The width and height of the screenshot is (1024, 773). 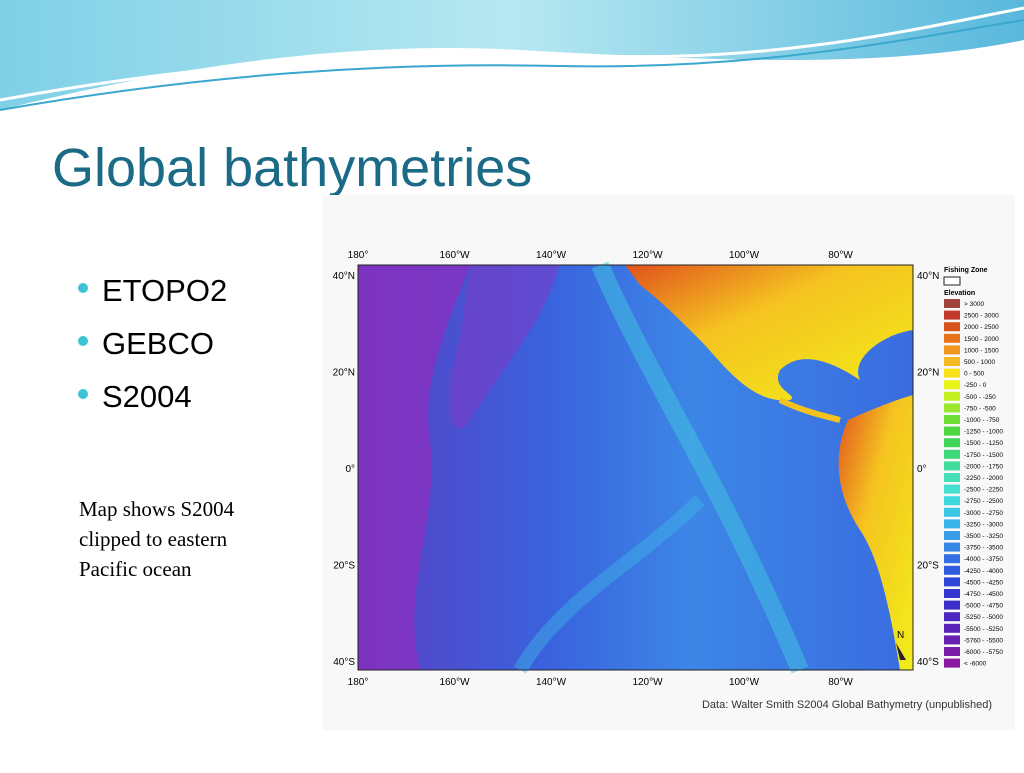 What do you see at coordinates (344, 662) in the screenshot?
I see `lat-label-left: 40°S` at bounding box center [344, 662].